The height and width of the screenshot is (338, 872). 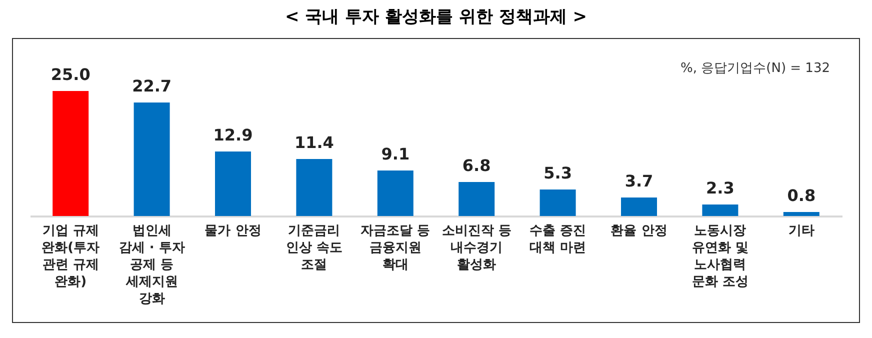 What do you see at coordinates (70, 74) in the screenshot?
I see `data-label: 25.0` at bounding box center [70, 74].